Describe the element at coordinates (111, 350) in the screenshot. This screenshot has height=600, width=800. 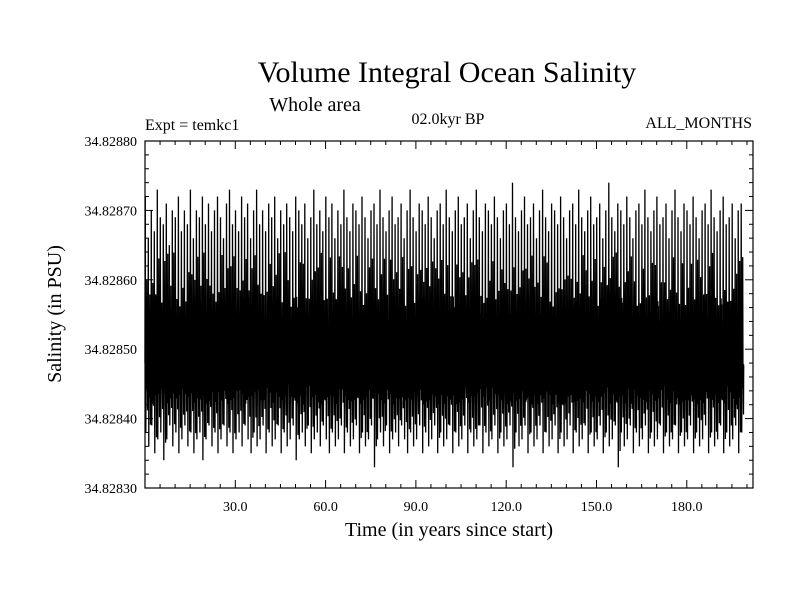
I see `y-tick-label: 34.82850` at that location.